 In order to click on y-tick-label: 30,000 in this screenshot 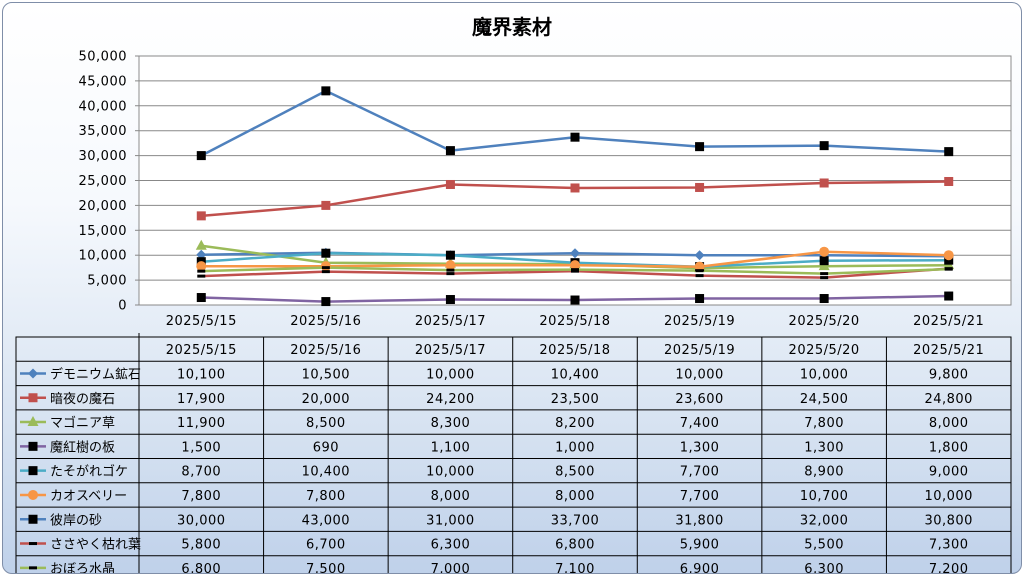, I will do `click(103, 156)`.